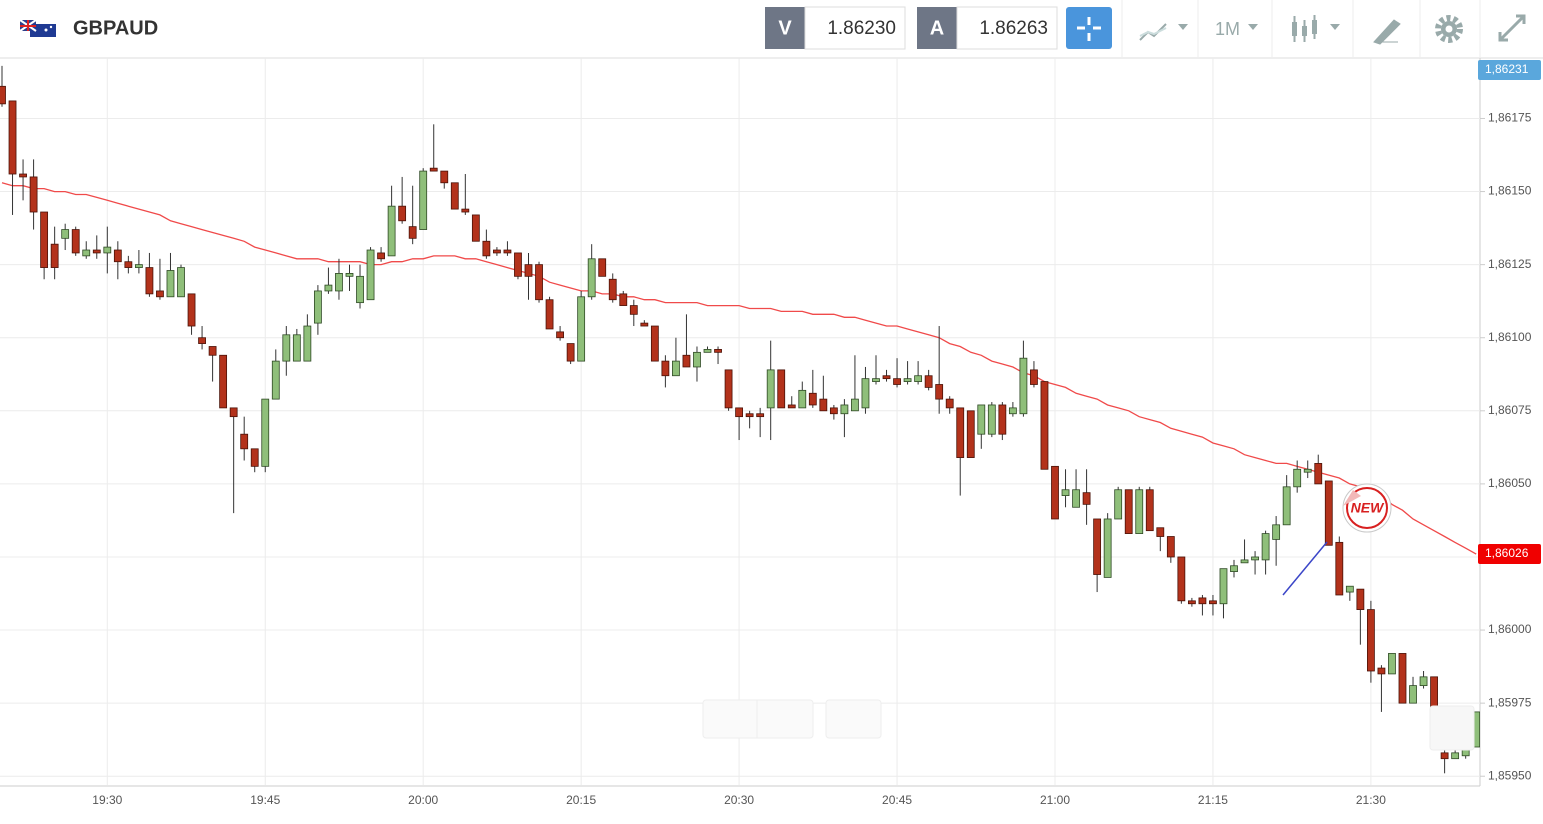 Image resolution: width=1543 pixels, height=824 pixels. What do you see at coordinates (1163, 32) in the screenshot?
I see `chart-type-button` at bounding box center [1163, 32].